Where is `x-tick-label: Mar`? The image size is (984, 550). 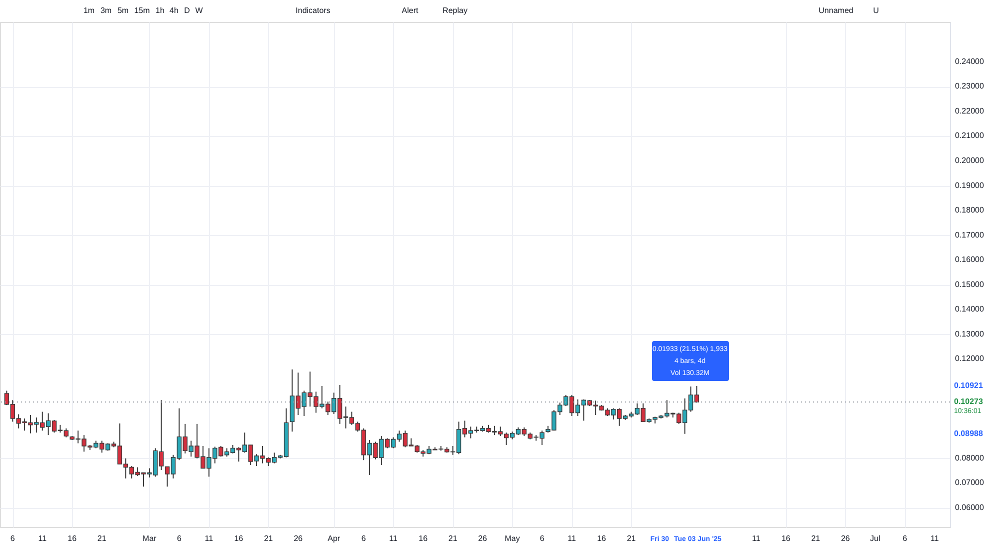 x-tick-label: Mar is located at coordinates (149, 538).